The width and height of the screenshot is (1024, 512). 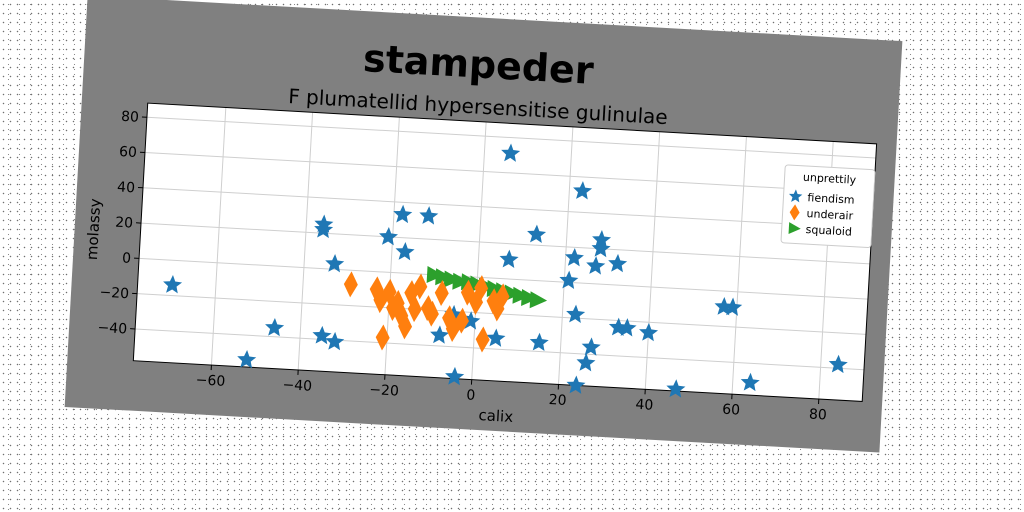 I want to click on y-tick-label: 80, so click(x=130, y=117).